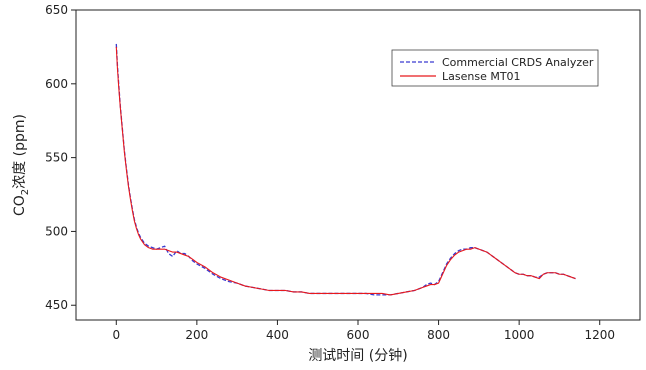 The width and height of the screenshot is (646, 370). Describe the element at coordinates (56, 158) in the screenshot. I see `y-tick-label: 550` at that location.